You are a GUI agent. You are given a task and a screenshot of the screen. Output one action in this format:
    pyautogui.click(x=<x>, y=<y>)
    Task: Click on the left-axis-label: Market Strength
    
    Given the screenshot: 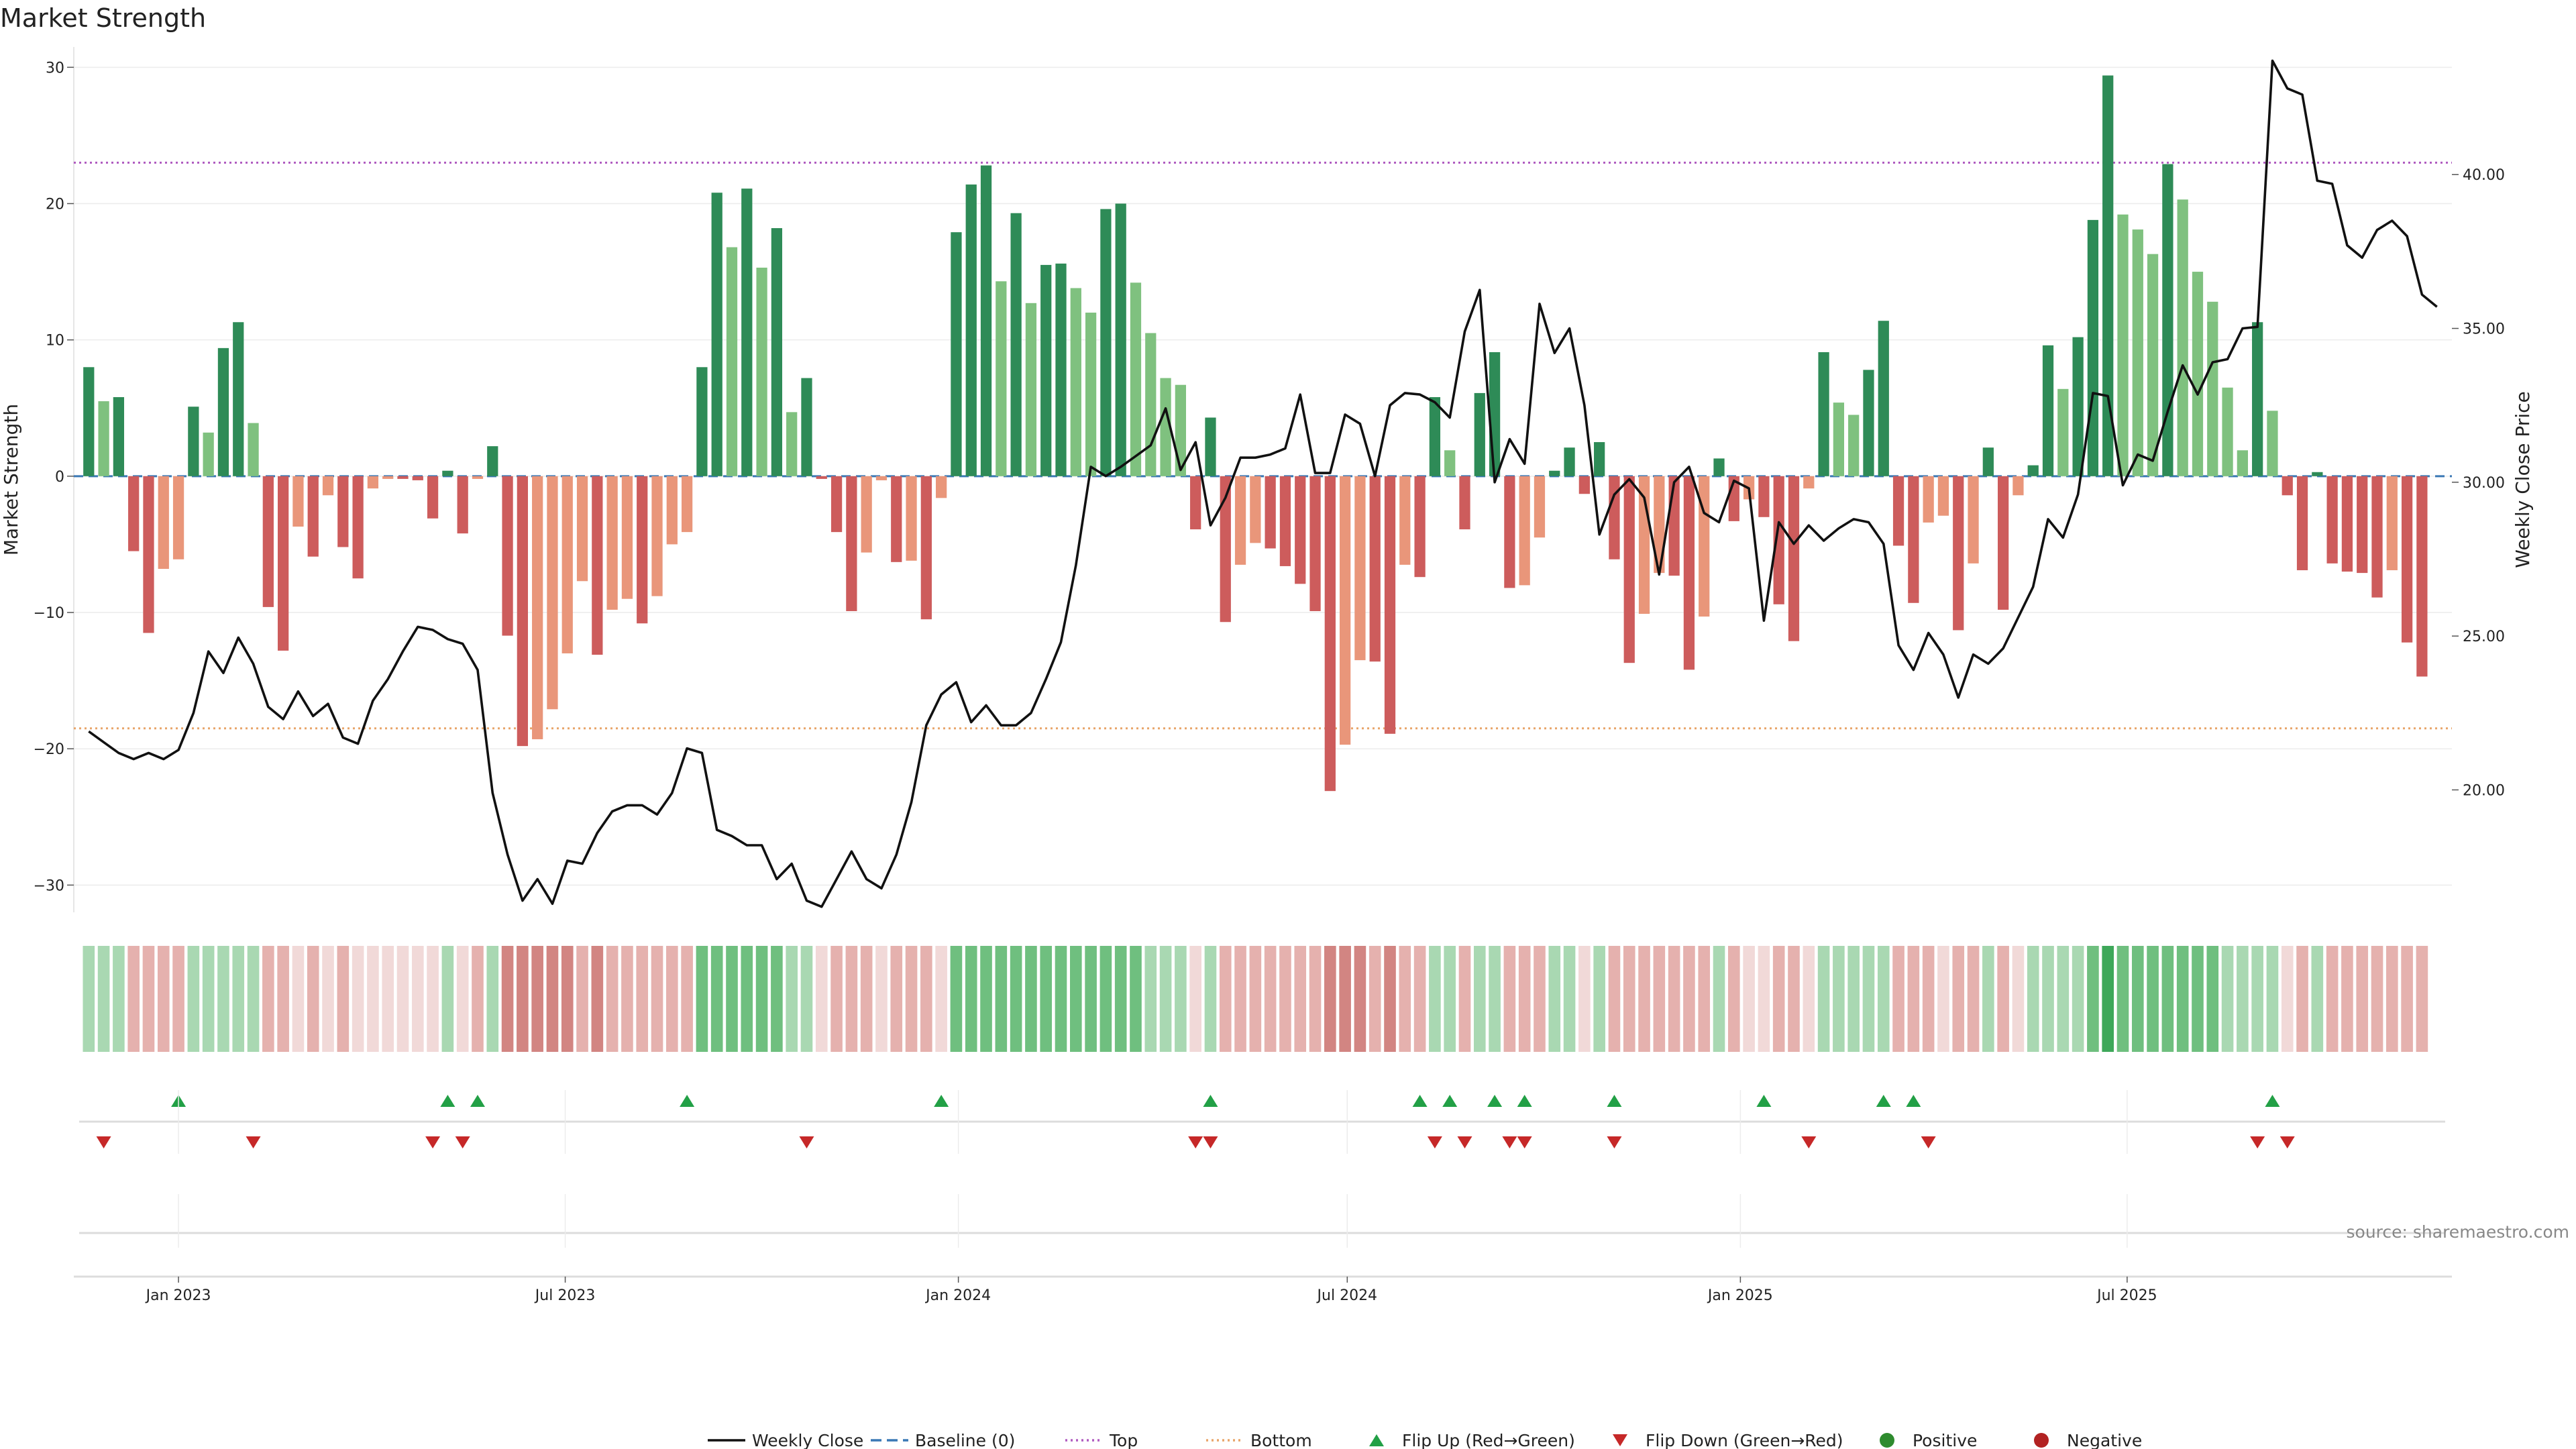 What is the action you would take?
    pyautogui.click(x=11, y=479)
    